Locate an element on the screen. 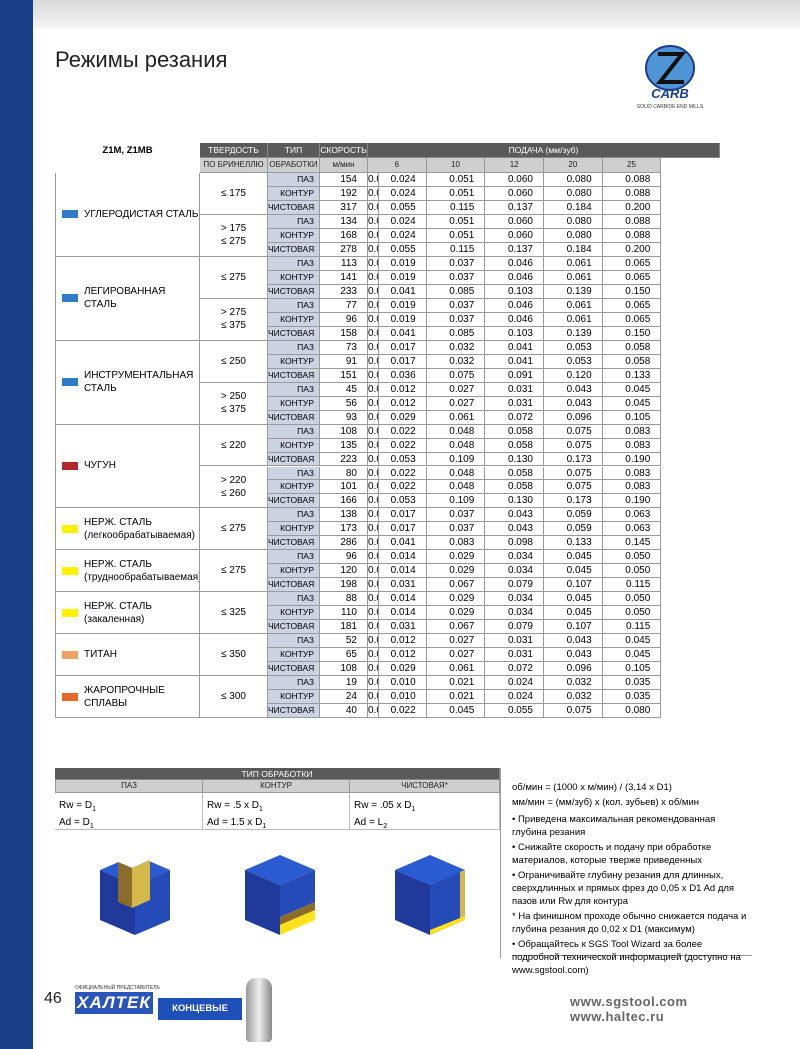 The image size is (800, 1049). speed: 108 is located at coordinates (344, 431).